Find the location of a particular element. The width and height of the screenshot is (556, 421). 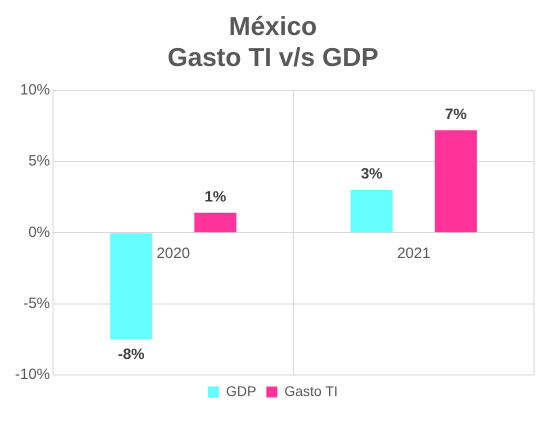

y-tick-label: 0% is located at coordinates (39, 232).